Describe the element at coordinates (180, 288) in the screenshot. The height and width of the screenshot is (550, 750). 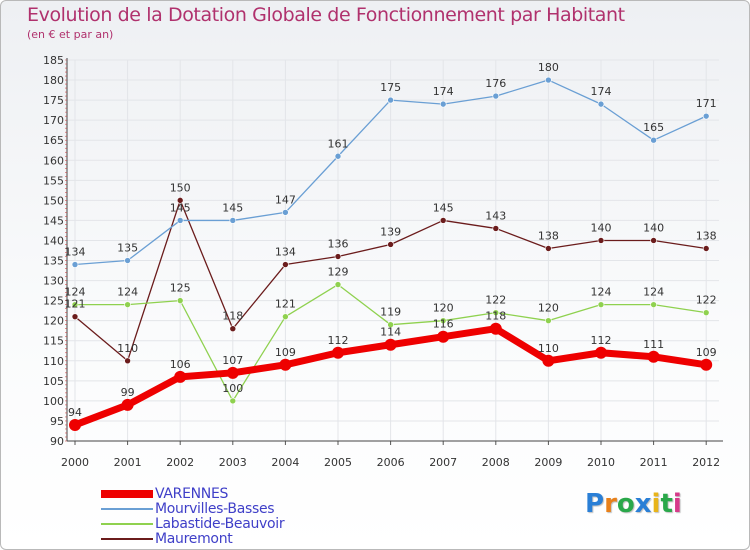
I see `data-label: 125` at that location.